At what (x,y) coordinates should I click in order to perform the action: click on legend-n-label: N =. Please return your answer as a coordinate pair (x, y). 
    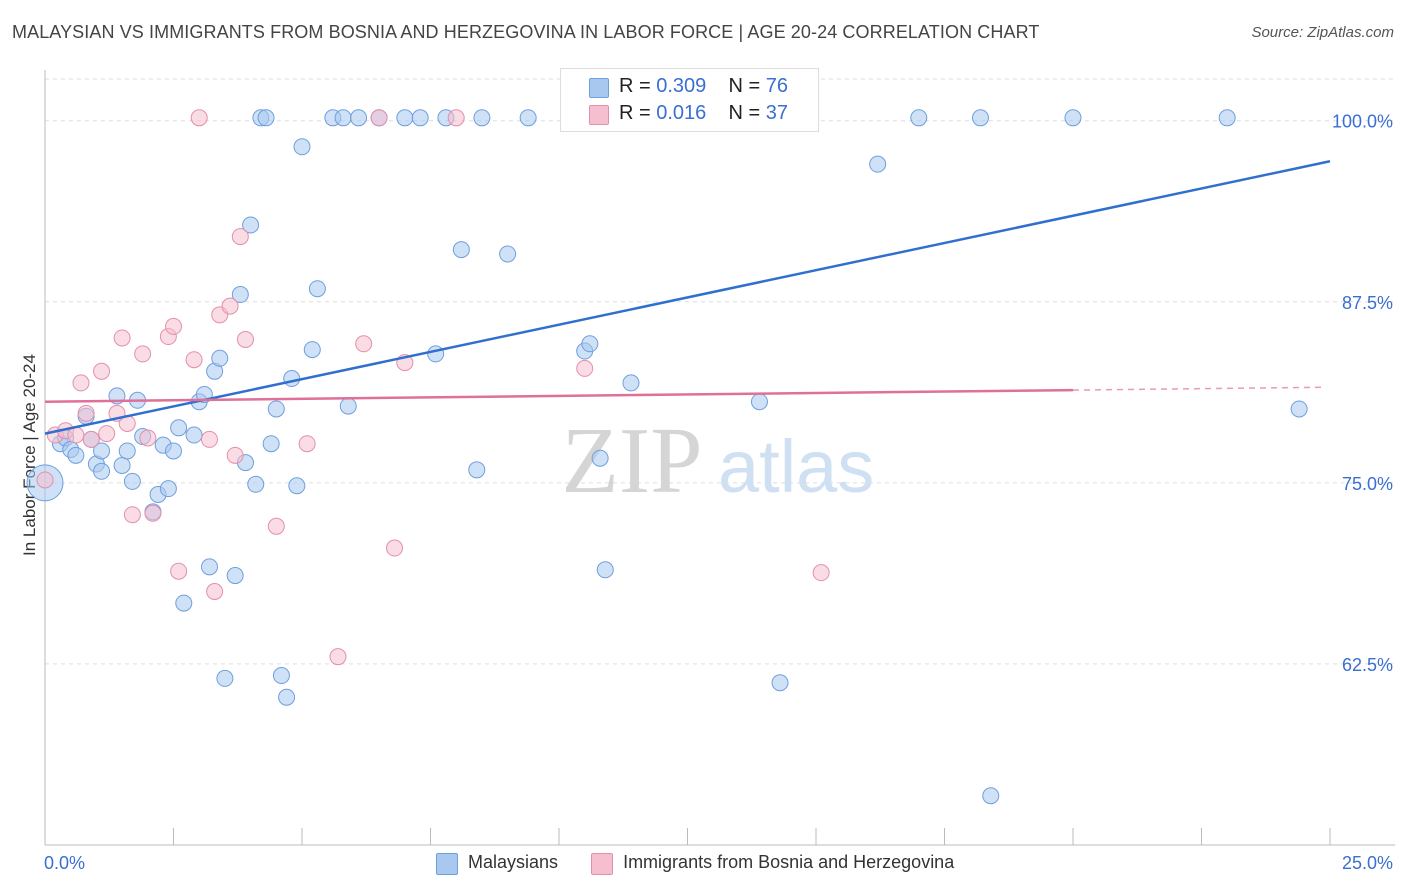
    Looking at the image, I should click on (744, 86).